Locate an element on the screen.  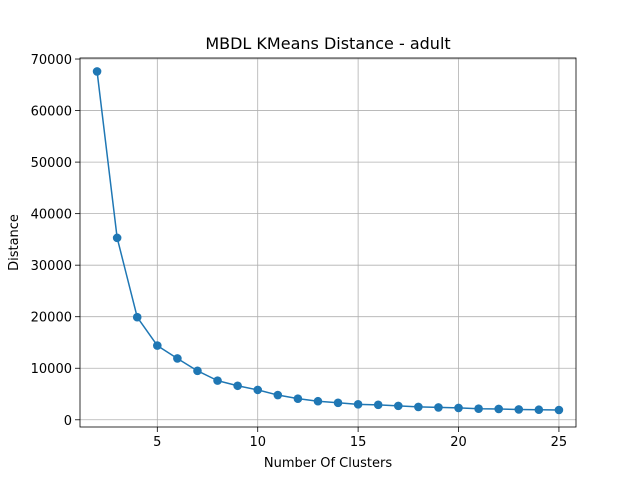
x-tick-label: 15 is located at coordinates (358, 442).